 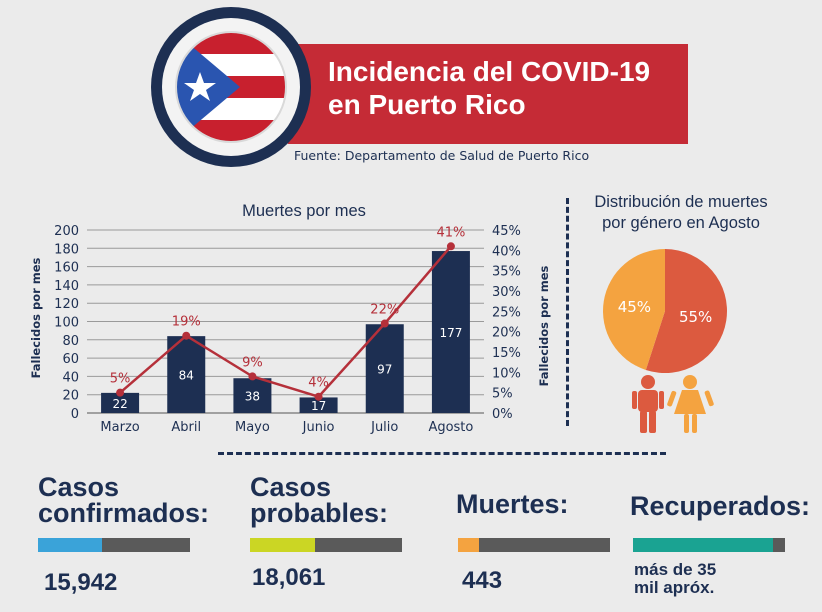 I want to click on stat-confirmed-bar, so click(x=114, y=545).